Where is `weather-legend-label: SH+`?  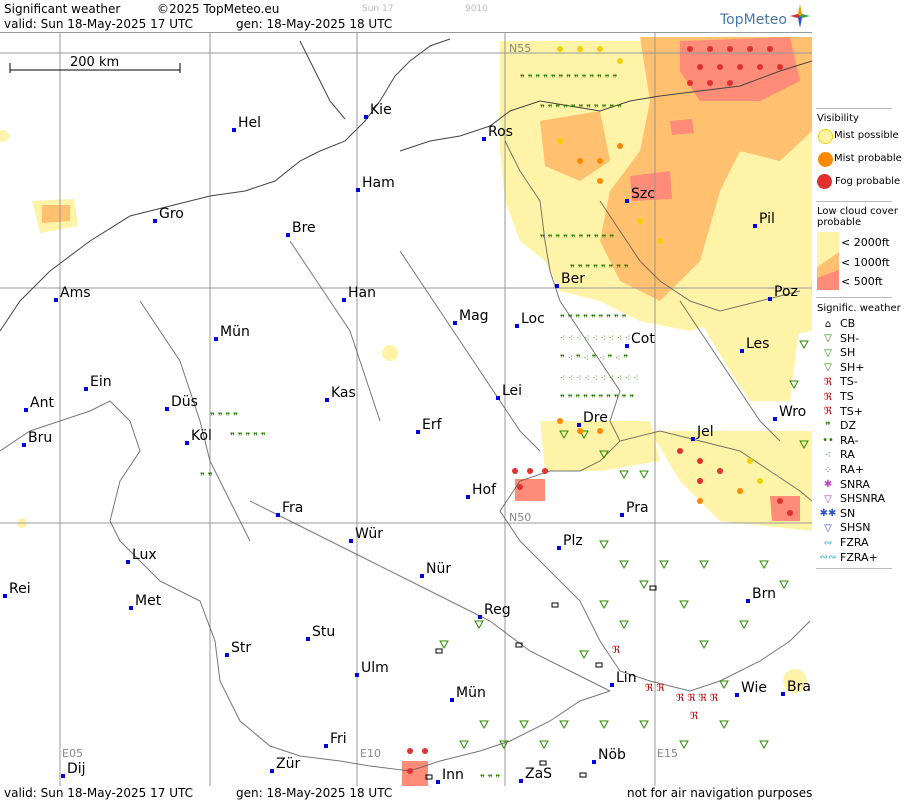
weather-legend-label: SH+ is located at coordinates (852, 367).